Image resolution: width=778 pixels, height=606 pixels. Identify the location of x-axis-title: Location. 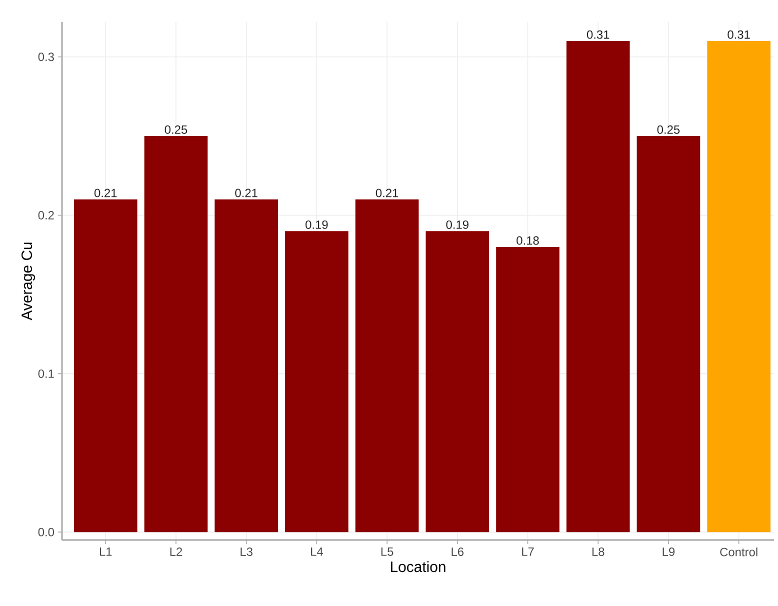
(418, 566).